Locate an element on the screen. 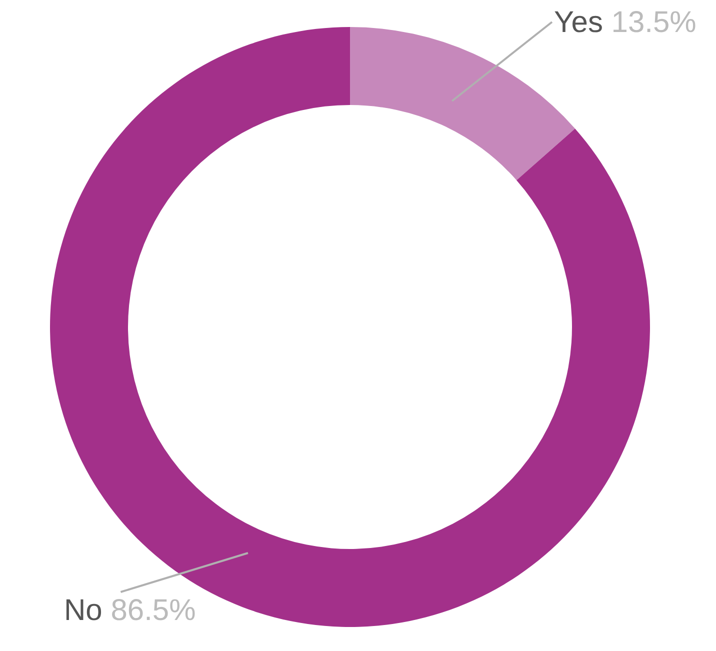 The height and width of the screenshot is (651, 716). data-label: 13.5% is located at coordinates (653, 22).